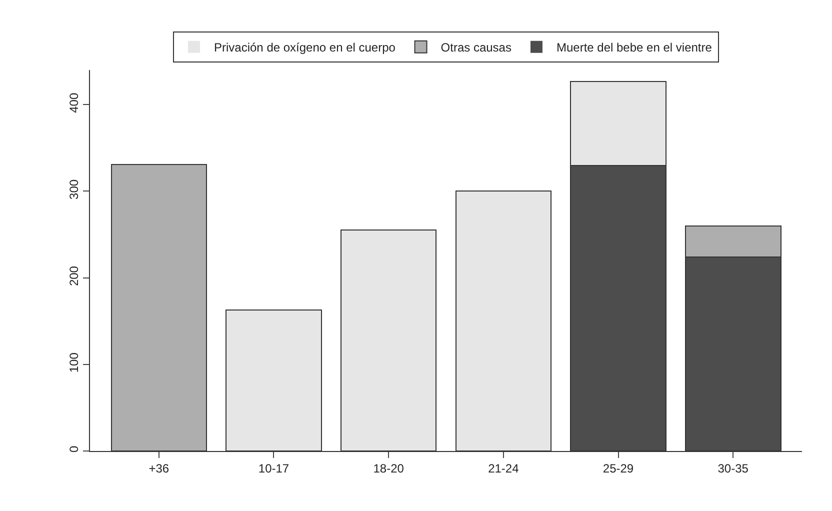  Describe the element at coordinates (504, 468) in the screenshot. I see `x-tick-label: 21-24` at that location.